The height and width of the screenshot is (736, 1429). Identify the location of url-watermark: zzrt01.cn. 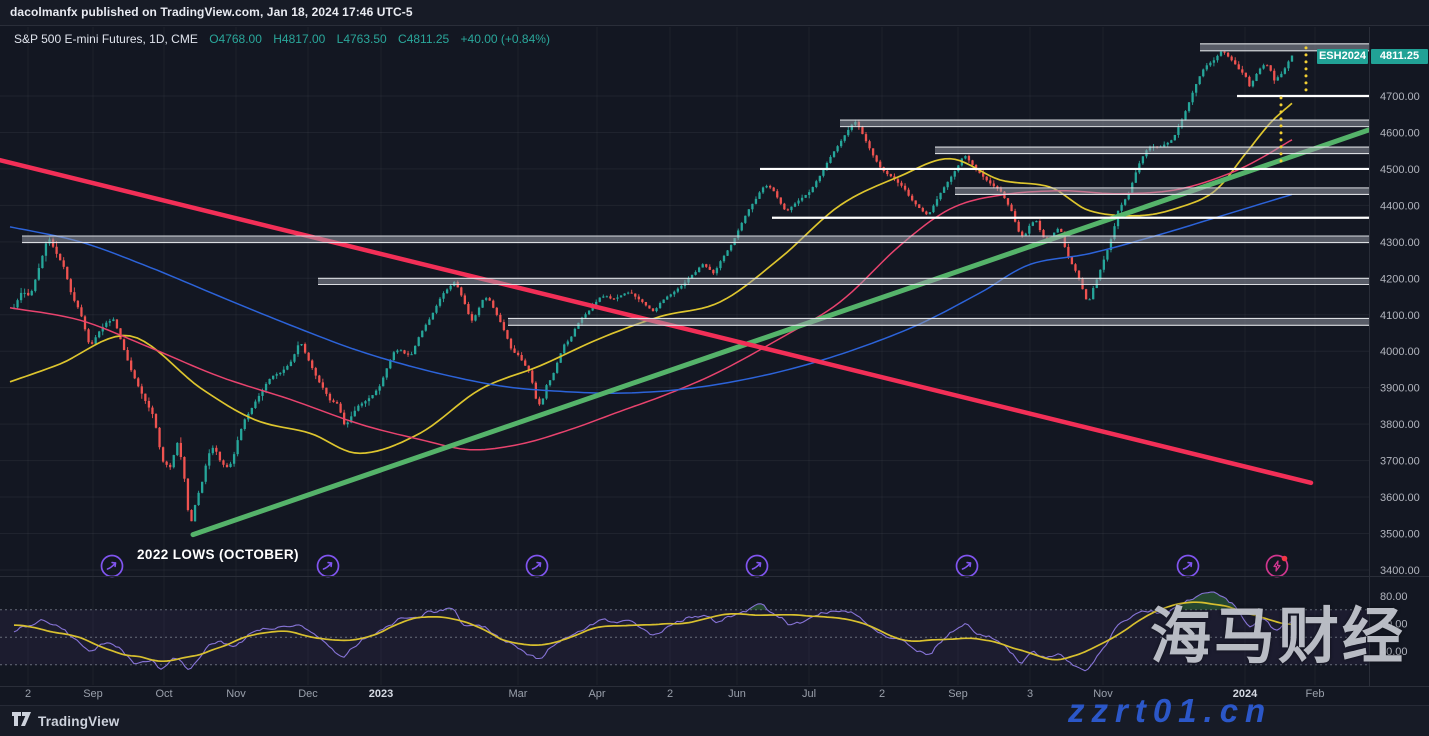
(1170, 710).